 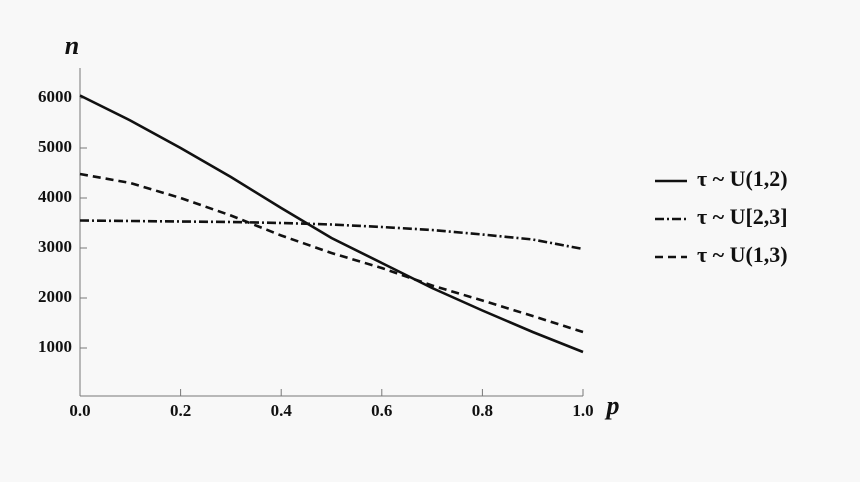 I want to click on x-tick-label: 0.2, so click(x=180, y=410).